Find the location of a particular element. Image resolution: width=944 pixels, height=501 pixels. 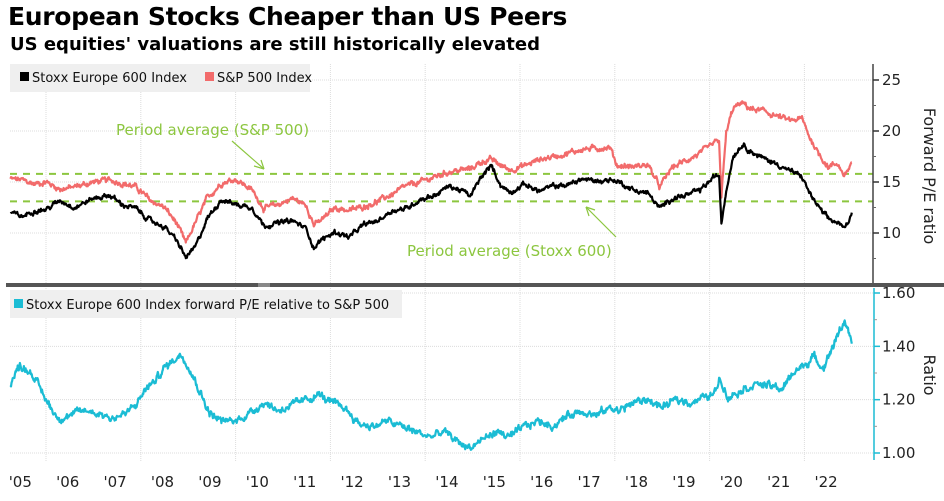

top-legend-background is located at coordinates (160, 78).